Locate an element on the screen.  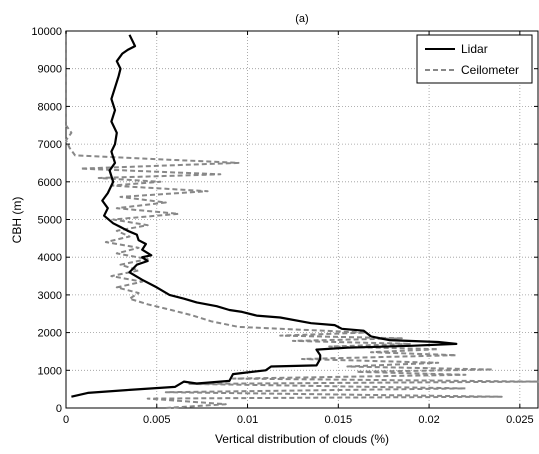
y-tick-label: 6000 is located at coordinates (50, 183).